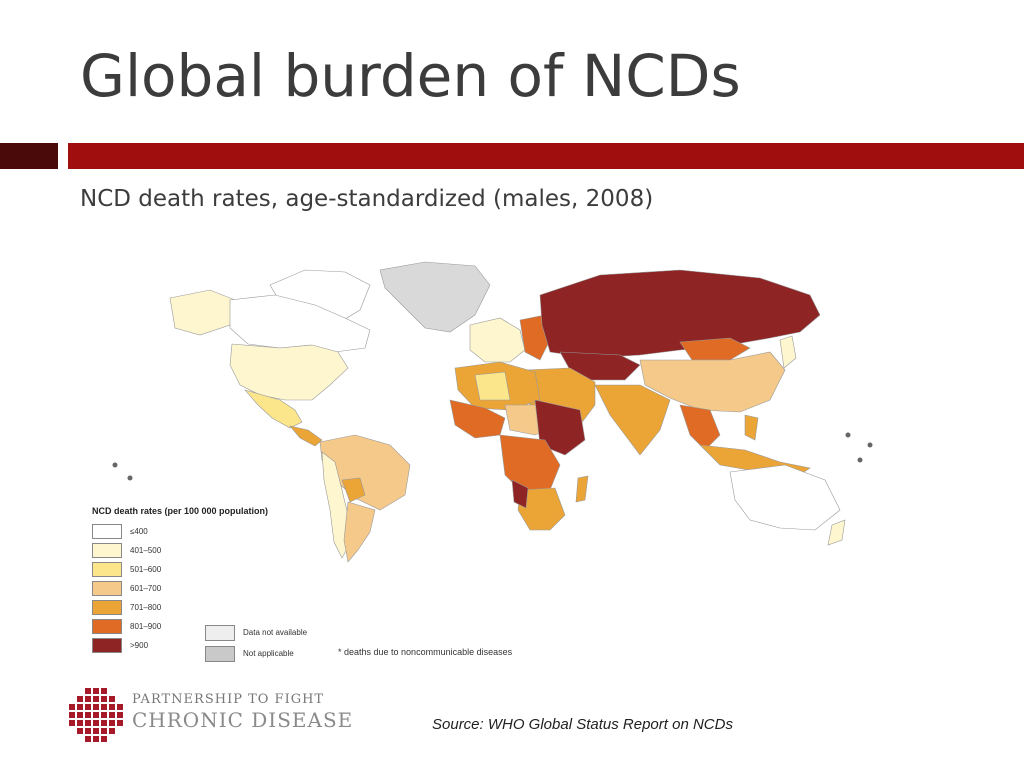 The image size is (1024, 768). I want to click on legend-item: >900, so click(180, 645).